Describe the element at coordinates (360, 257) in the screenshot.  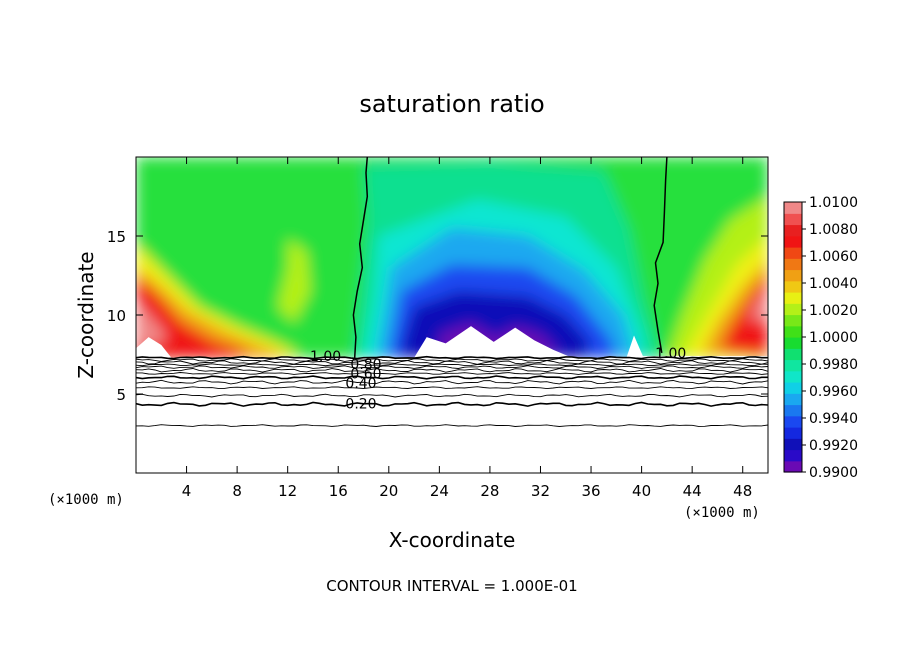
I see `contour-line-1.00-left` at that location.